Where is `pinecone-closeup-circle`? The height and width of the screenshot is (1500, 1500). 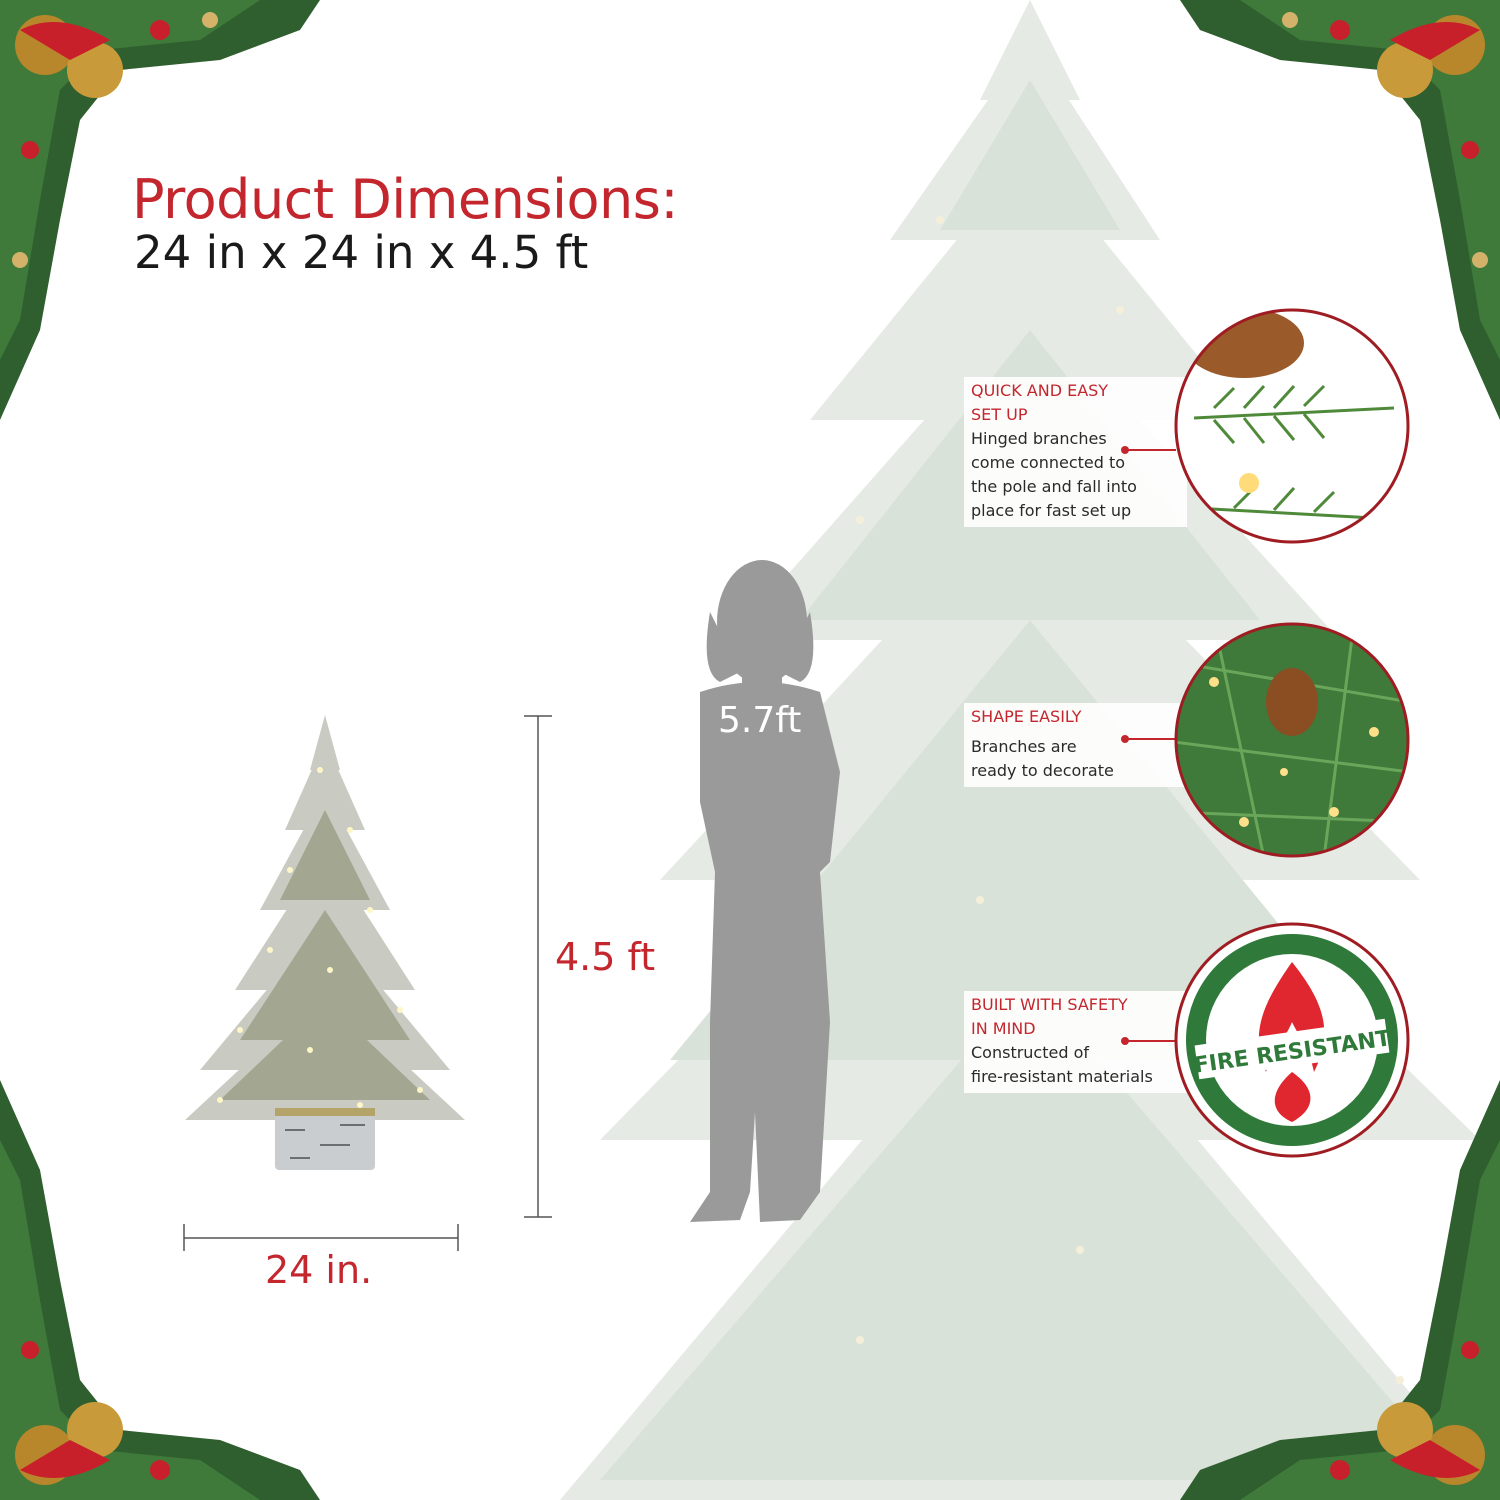 pinecone-closeup-circle is located at coordinates (1292, 740).